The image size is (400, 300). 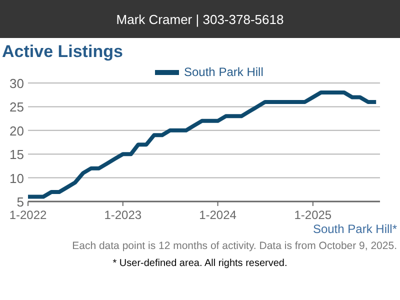 I want to click on x-tick-label: 1-2023, so click(x=123, y=215).